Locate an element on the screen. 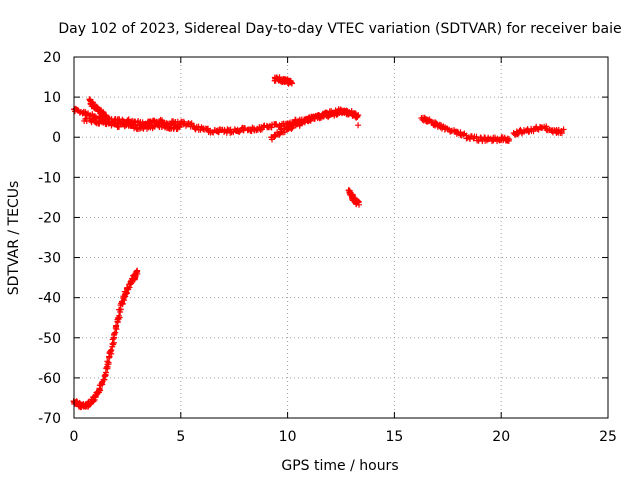  series-spike-at-10h is located at coordinates (283, 80).